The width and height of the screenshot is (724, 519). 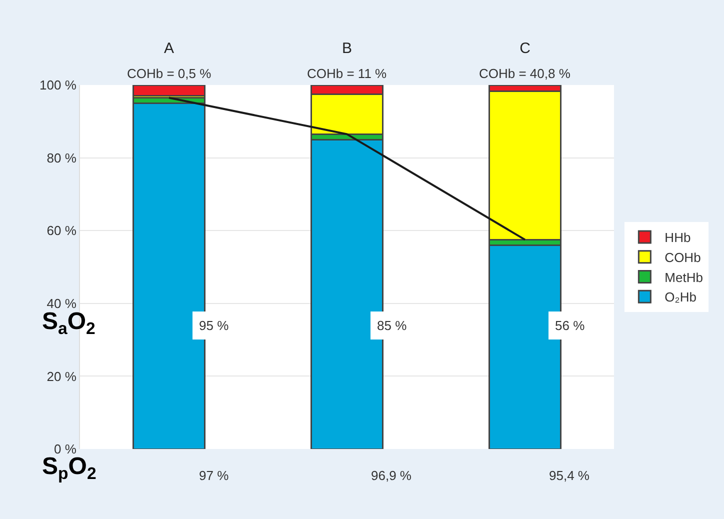 I want to click on data-label: 85 %, so click(x=392, y=325).